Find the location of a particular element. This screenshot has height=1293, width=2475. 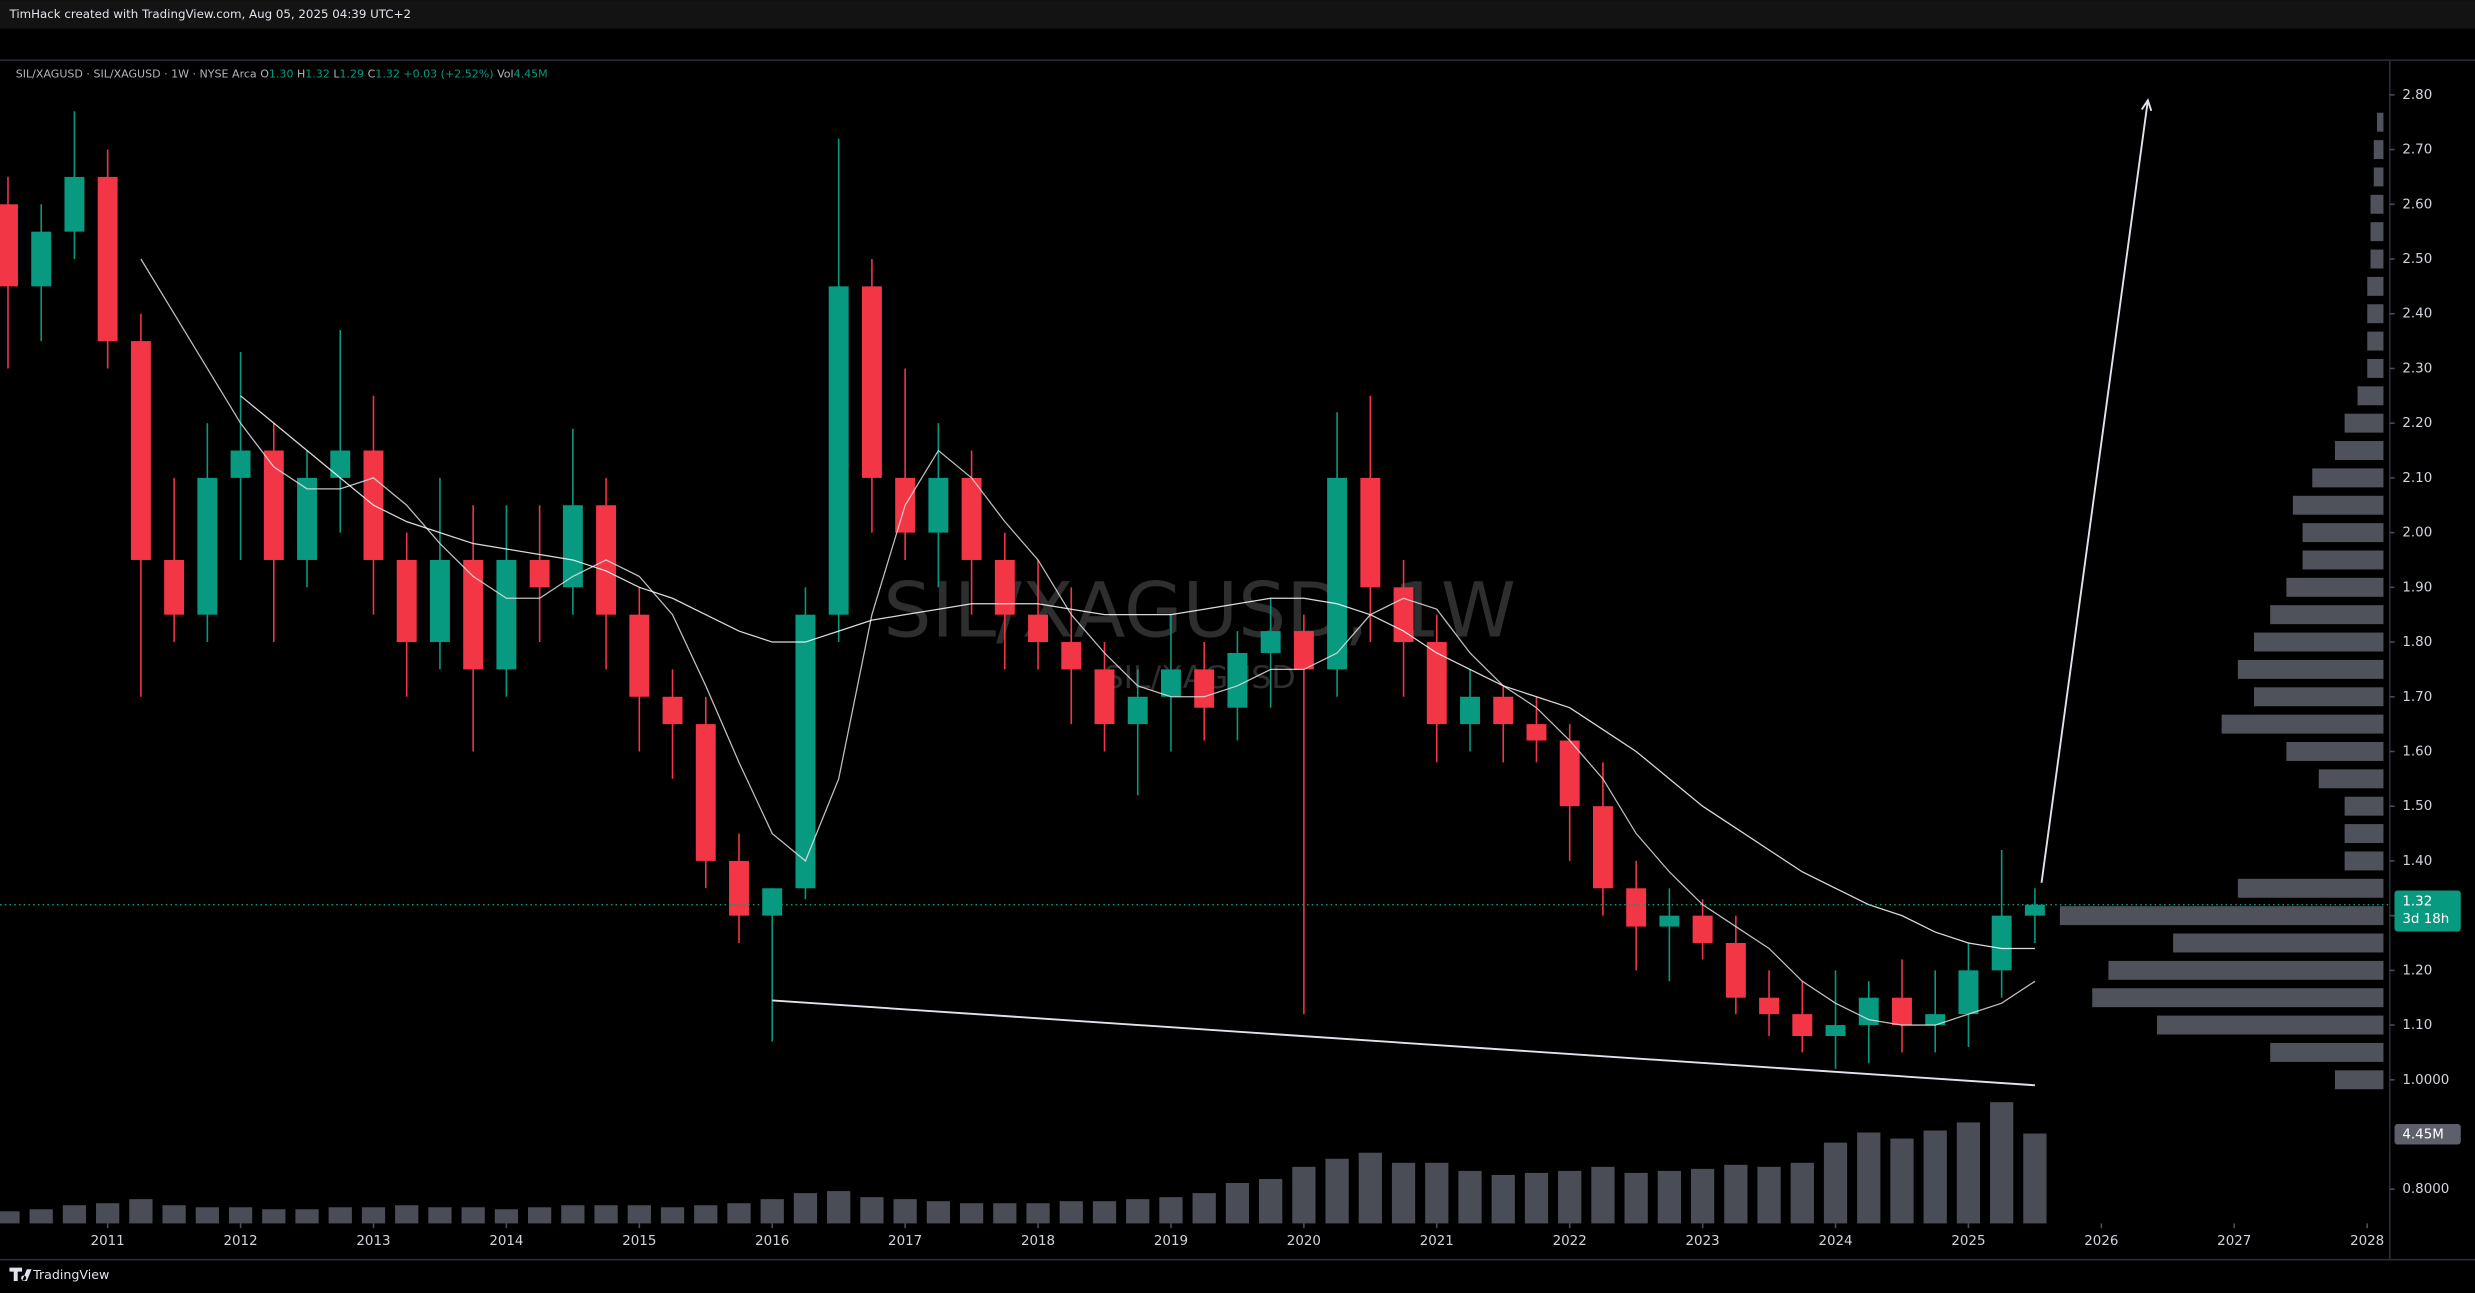

x-tick-label: 2019 is located at coordinates (1171, 1241).